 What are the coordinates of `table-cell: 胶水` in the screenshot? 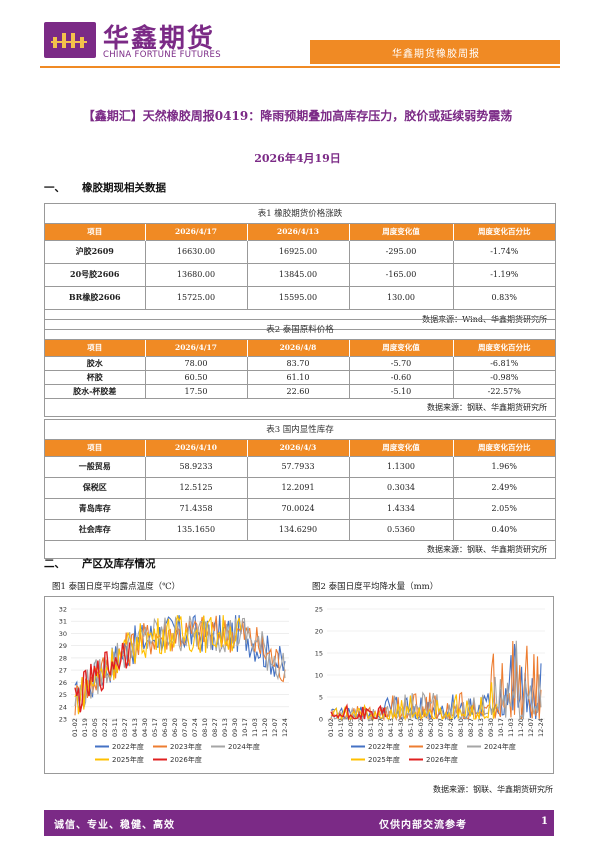 It's located at (95, 362).